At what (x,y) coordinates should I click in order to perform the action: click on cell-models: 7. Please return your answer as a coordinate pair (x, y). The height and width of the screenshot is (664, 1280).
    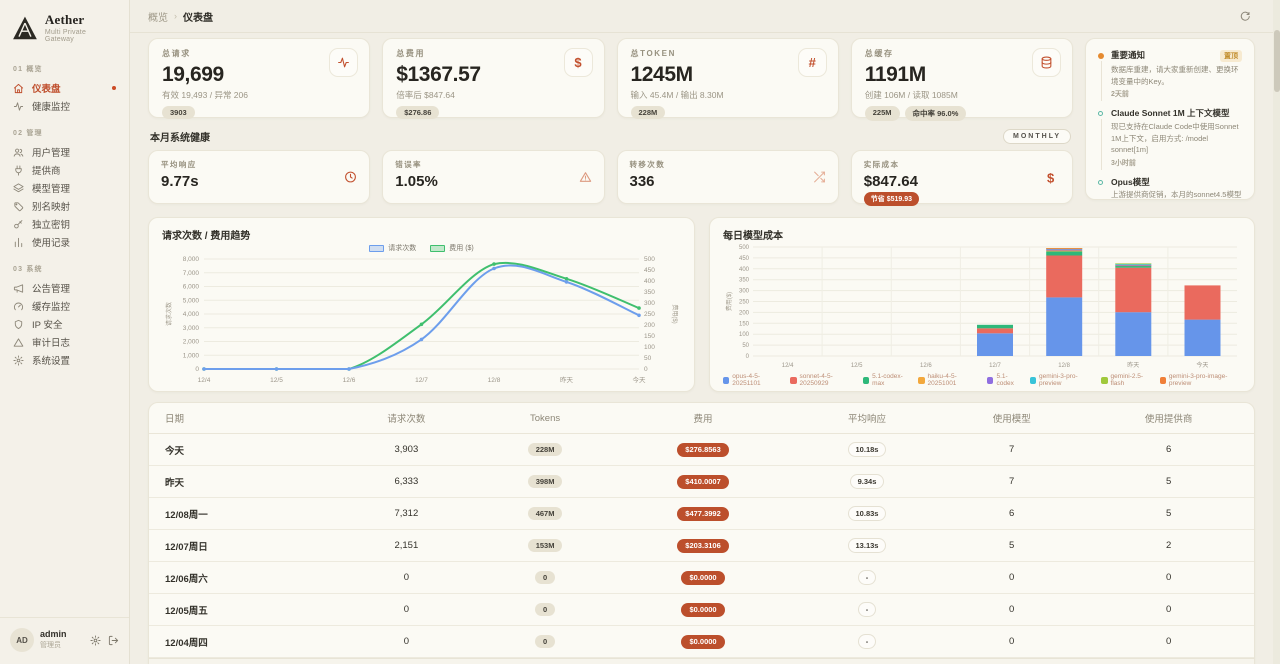
    Looking at the image, I should click on (1012, 449).